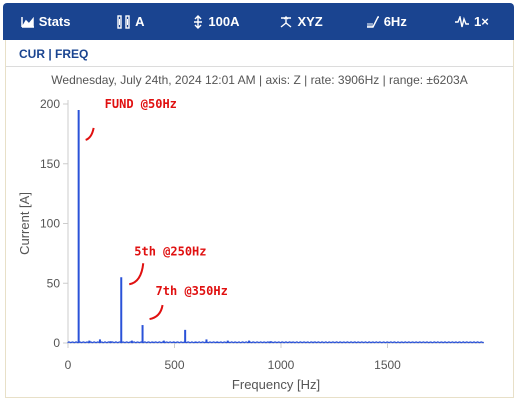 The width and height of the screenshot is (517, 401). Describe the element at coordinates (123, 21) in the screenshot. I see `unit-bars-icon` at that location.